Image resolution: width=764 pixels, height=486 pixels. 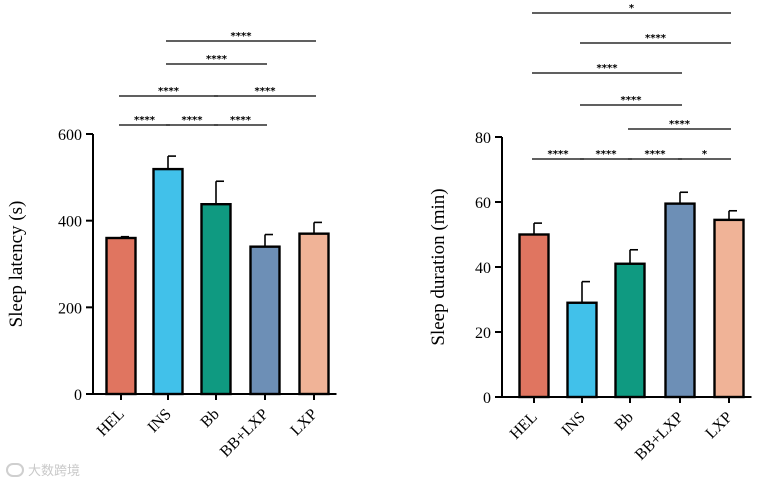 I want to click on y-axis-title: Sleep duration (min), so click(x=438, y=266).